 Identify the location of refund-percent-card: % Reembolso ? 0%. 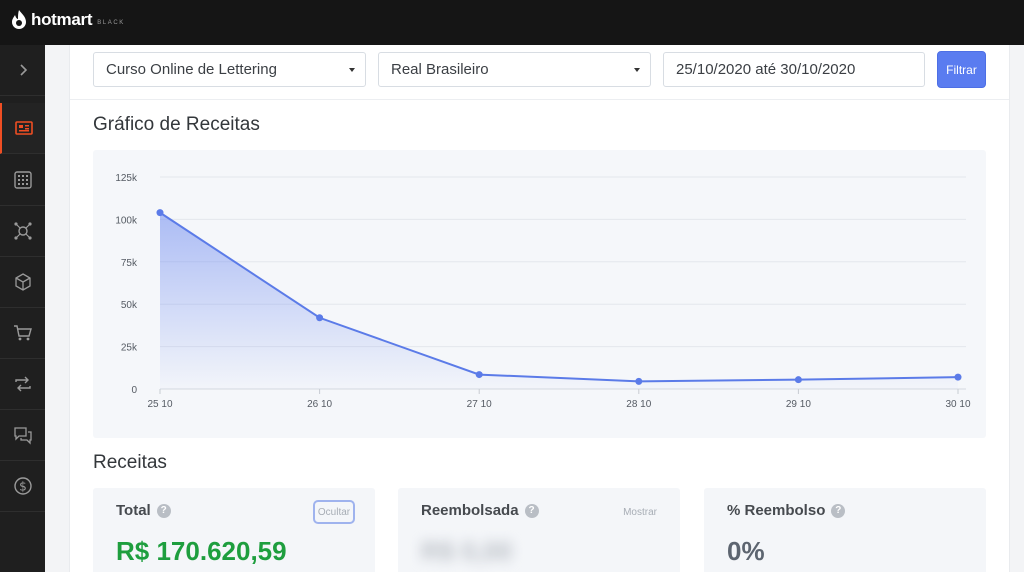
(845, 530).